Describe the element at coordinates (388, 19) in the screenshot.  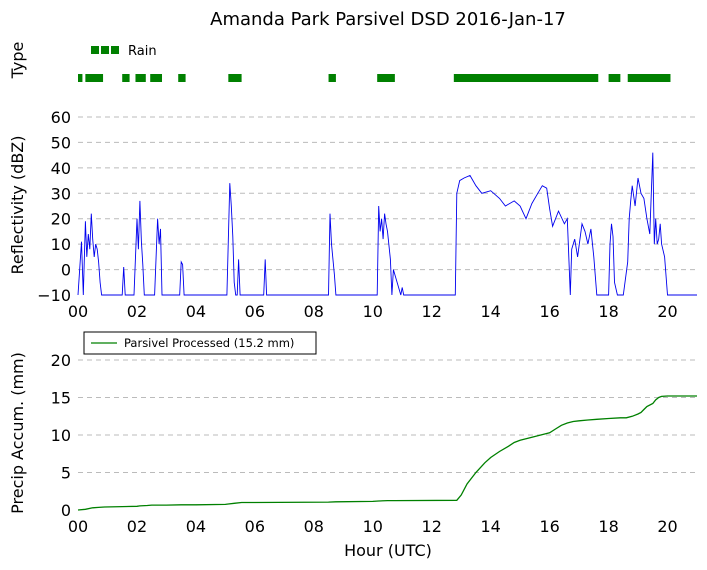
I see `chart-title: Amanda Park Parsivel DSD 2016-Jan-17` at that location.